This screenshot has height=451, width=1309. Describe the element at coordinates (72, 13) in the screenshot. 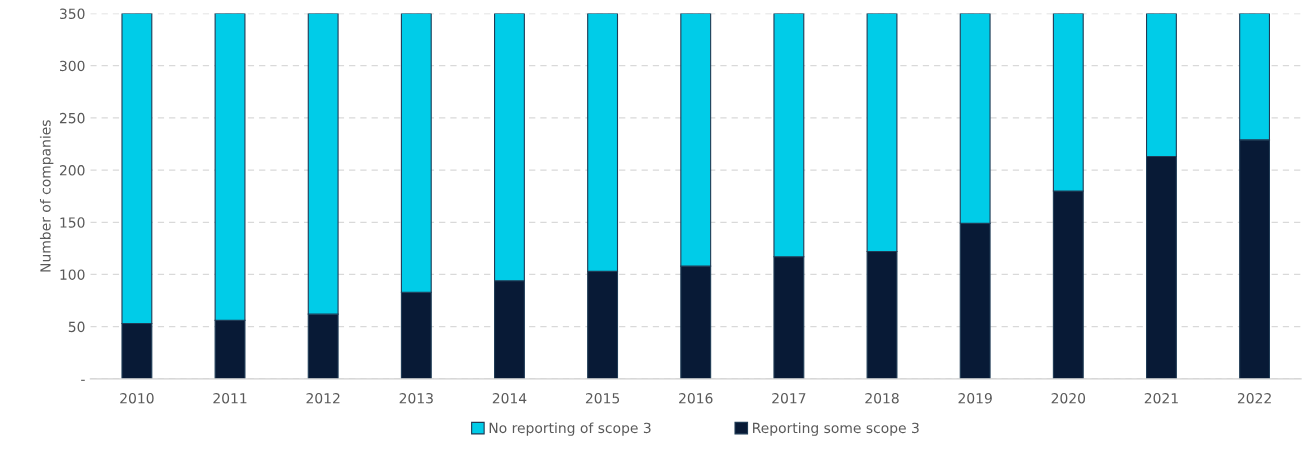

I see `y-tick-label: 350` at that location.